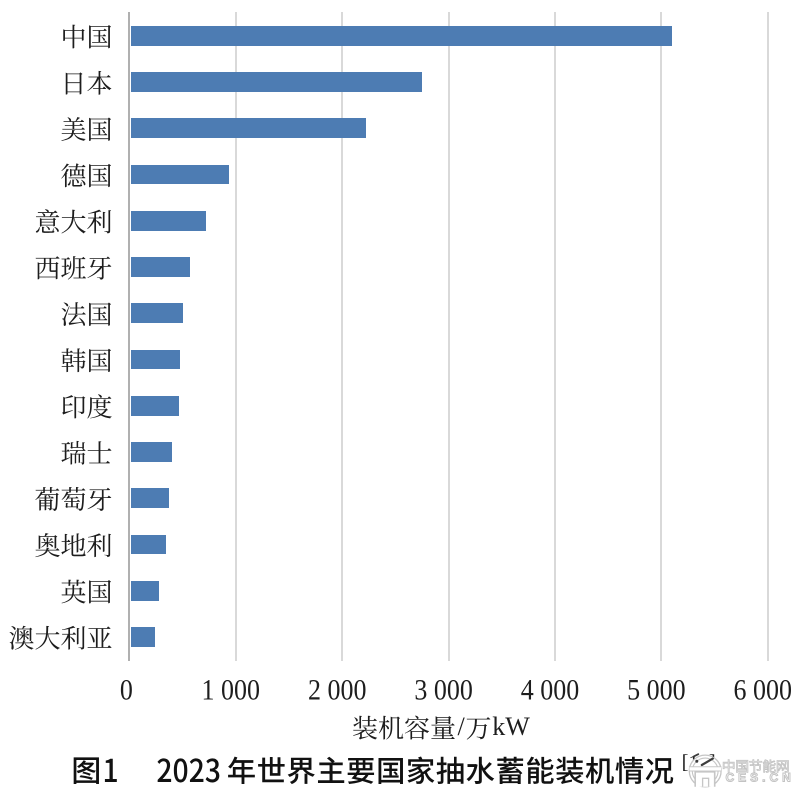  I want to click on svg-text: CES.CN, so click(760, 778).